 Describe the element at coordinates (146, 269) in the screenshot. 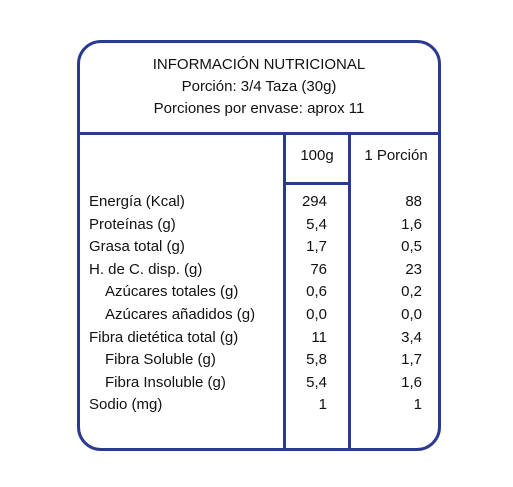

I see `nutrient-name: H. de C. disp. (g)` at that location.